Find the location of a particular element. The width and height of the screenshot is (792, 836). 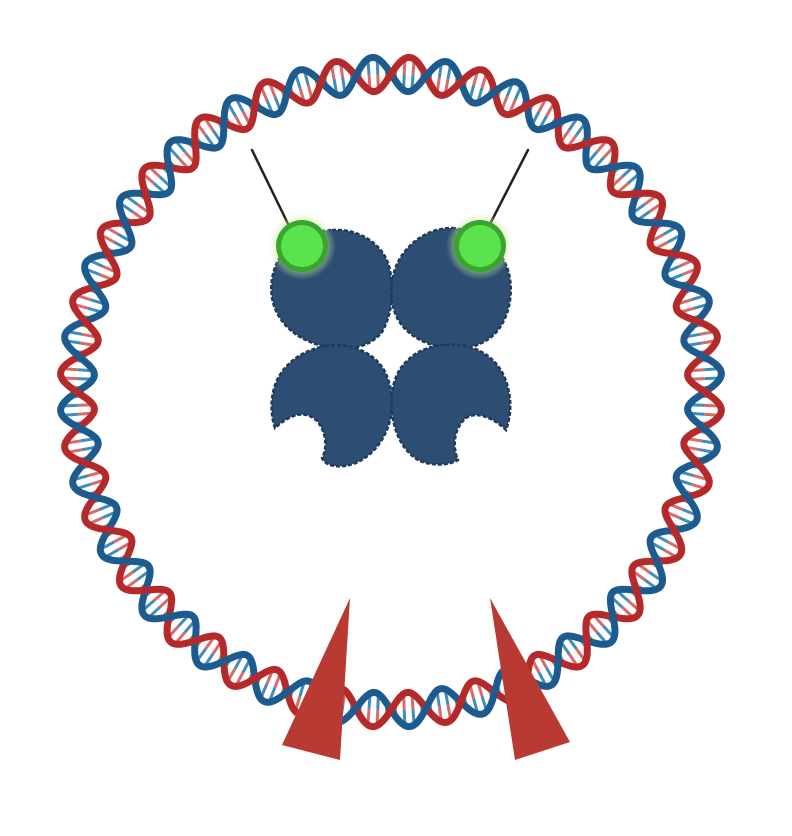

cut-site-markers is located at coordinates (426, 679).